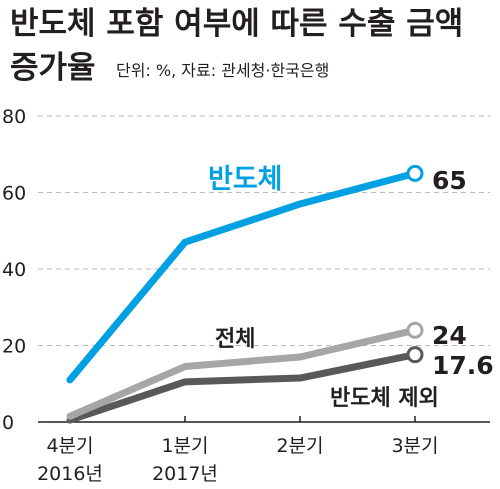 The width and height of the screenshot is (500, 489). What do you see at coordinates (14, 347) in the screenshot?
I see `y-tick-label-20: 20` at bounding box center [14, 347].